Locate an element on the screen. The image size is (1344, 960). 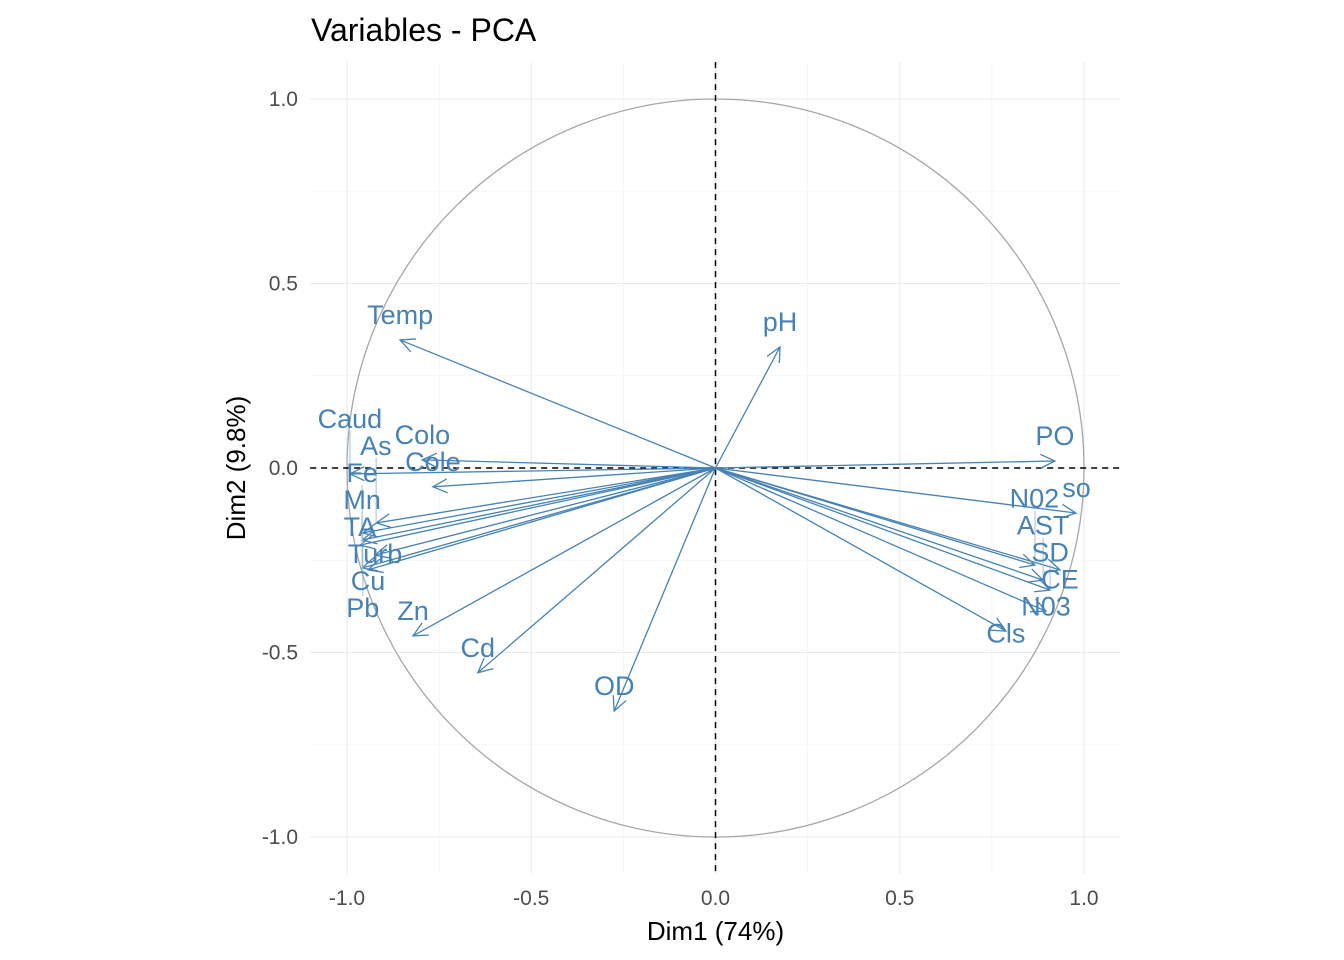
label-leader-lines is located at coordinates (700, 513).